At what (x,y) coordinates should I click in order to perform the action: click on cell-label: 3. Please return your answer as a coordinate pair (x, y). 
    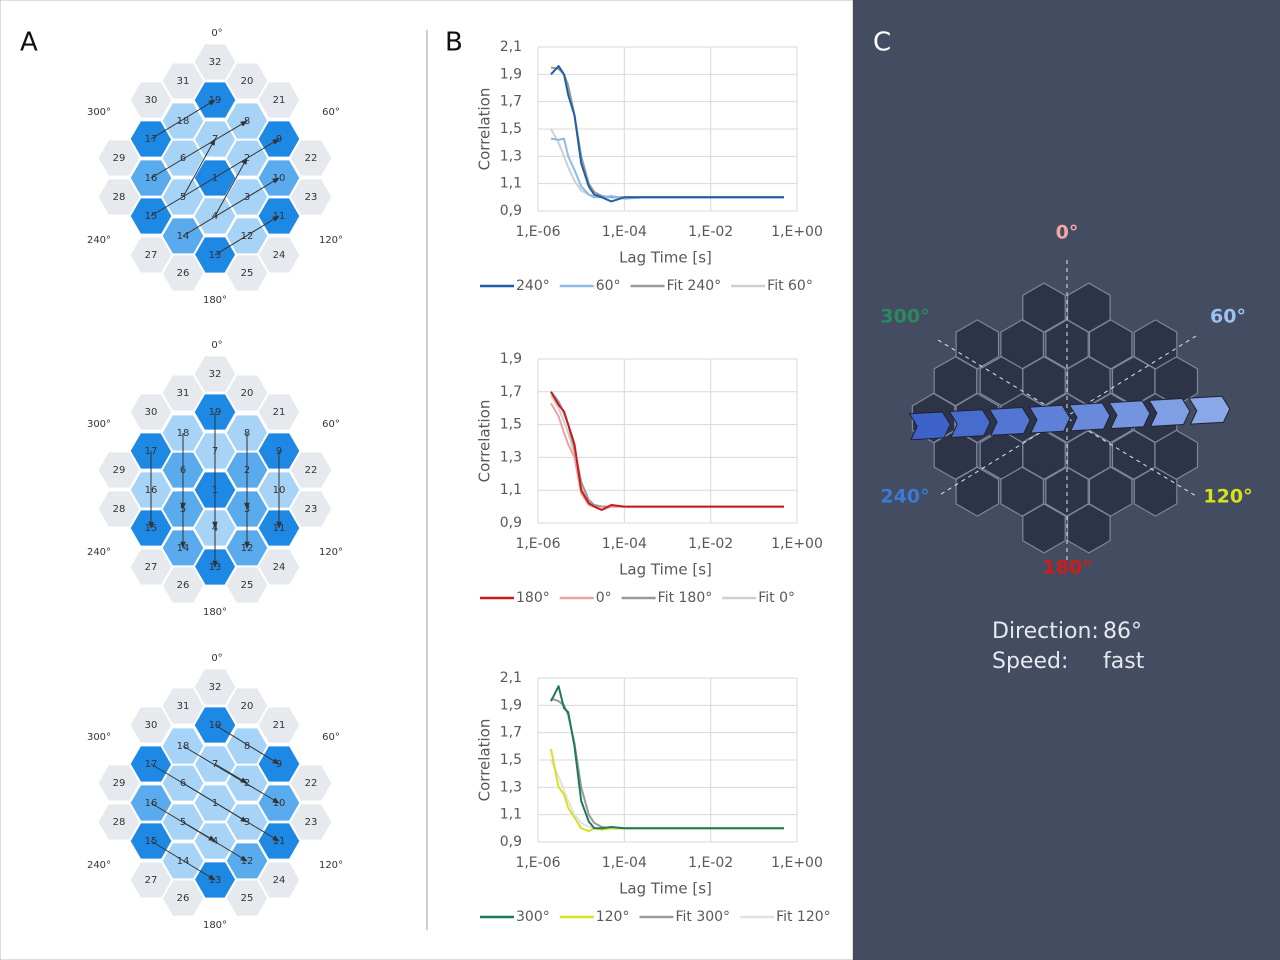
    Looking at the image, I should click on (247, 822).